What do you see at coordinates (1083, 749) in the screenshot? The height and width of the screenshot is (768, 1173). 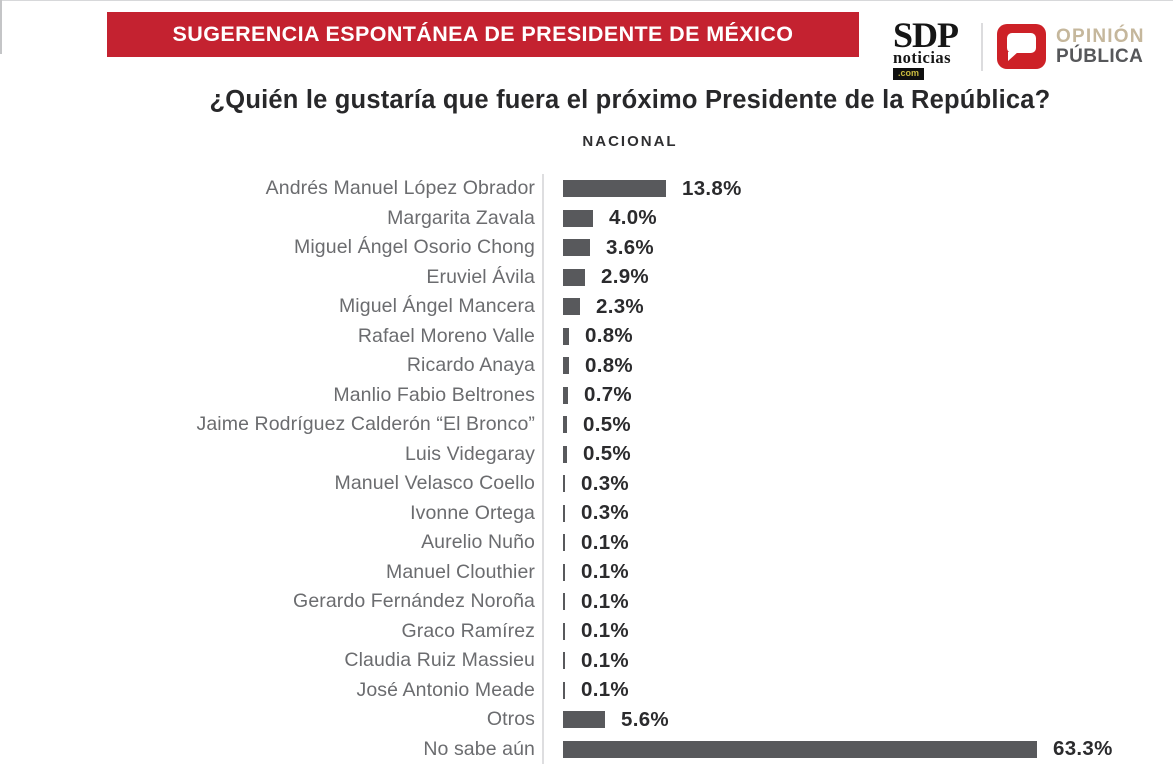 I see `value-label: 63.3%` at bounding box center [1083, 749].